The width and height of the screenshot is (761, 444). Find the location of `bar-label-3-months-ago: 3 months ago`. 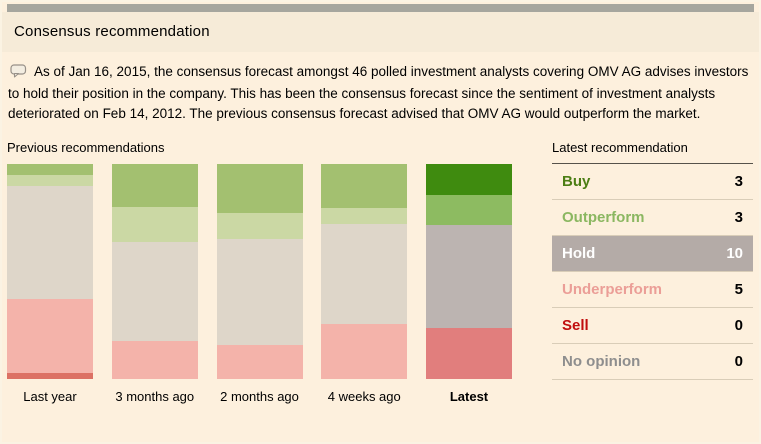

bar-label-3-months-ago: 3 months ago is located at coordinates (155, 396).